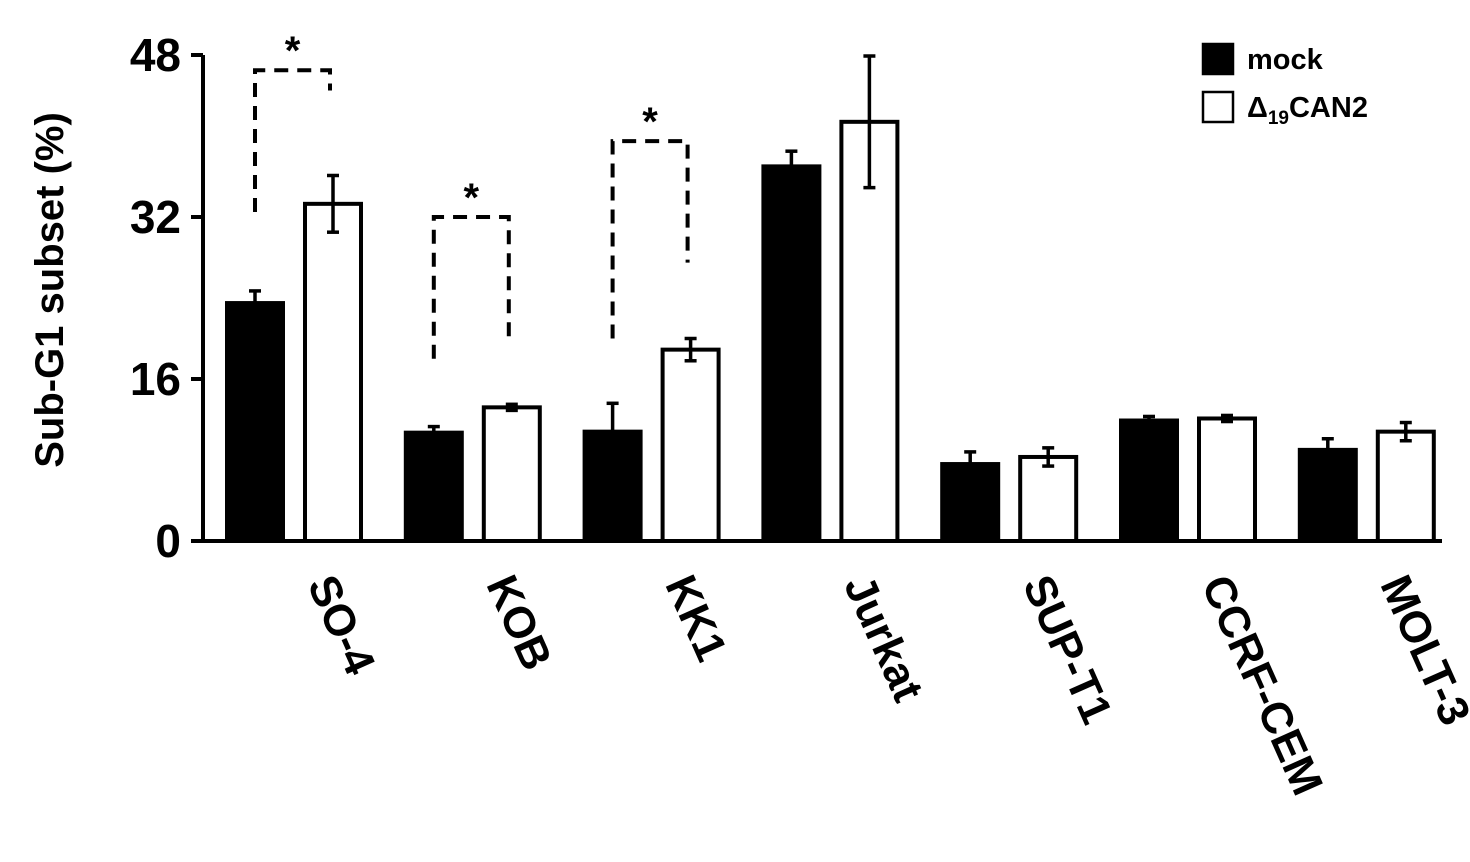  I want to click on x-category-label: SO-4, so click(341, 625).